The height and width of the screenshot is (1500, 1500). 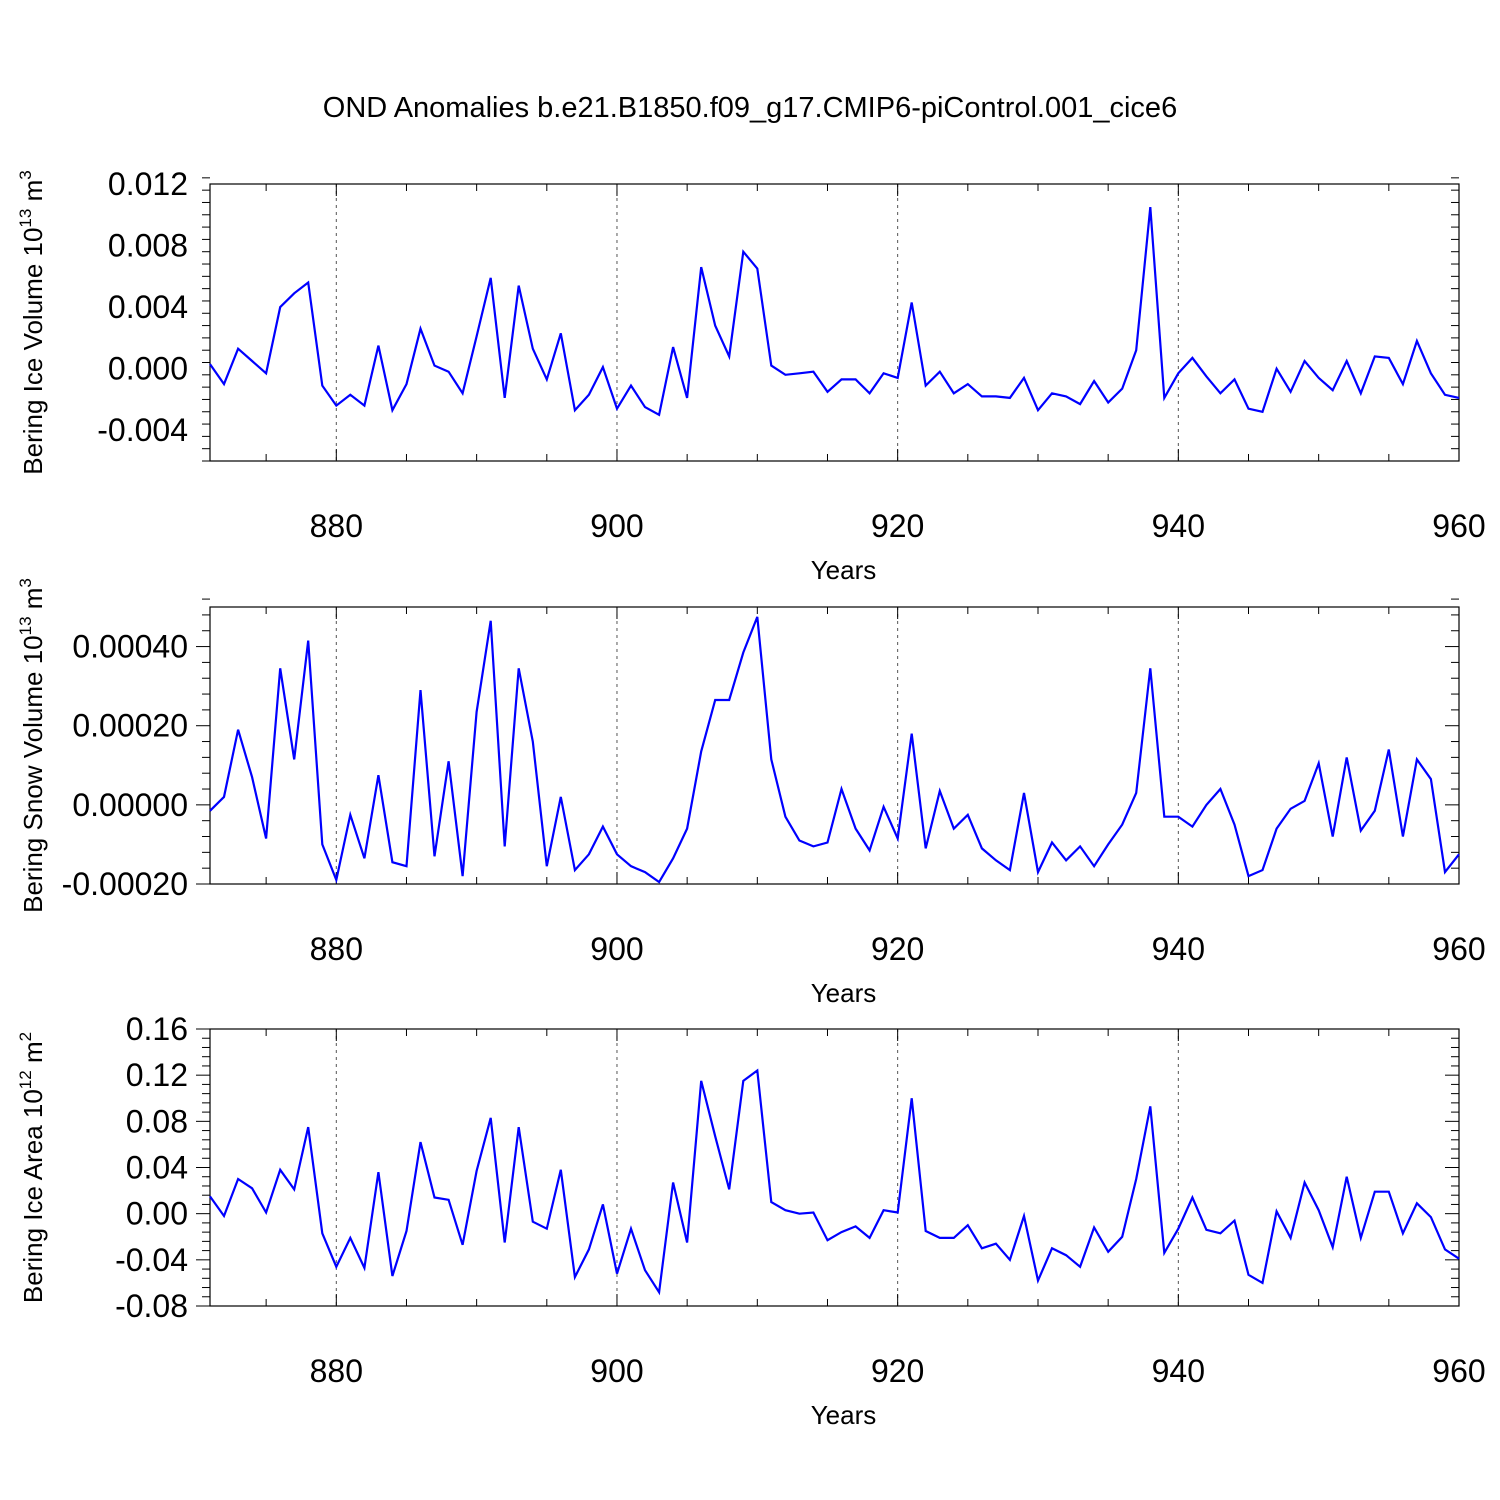 I want to click on y-tick-label: 0.008, so click(x=148, y=246).